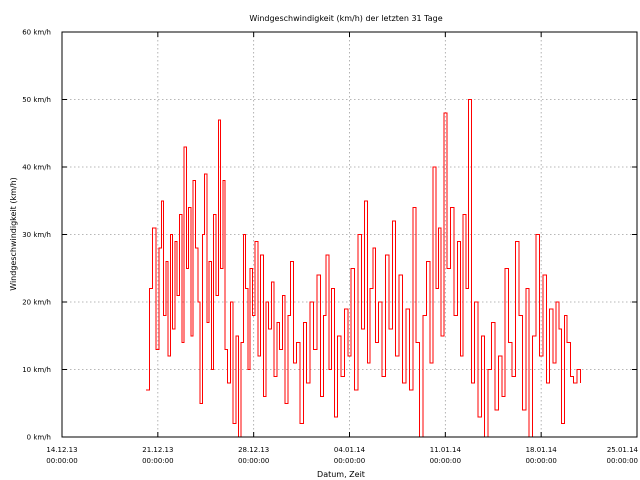  What do you see at coordinates (253, 450) in the screenshot?
I see `x-tick-date-label: 28.12.13` at bounding box center [253, 450].